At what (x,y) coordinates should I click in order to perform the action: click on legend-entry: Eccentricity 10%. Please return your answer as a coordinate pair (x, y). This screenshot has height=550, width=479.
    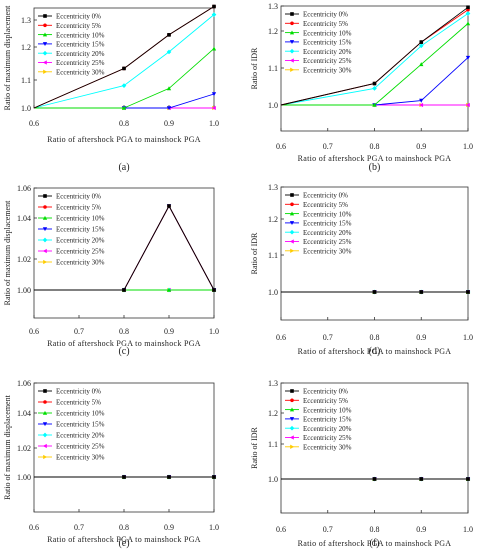
    Looking at the image, I should click on (327, 33).